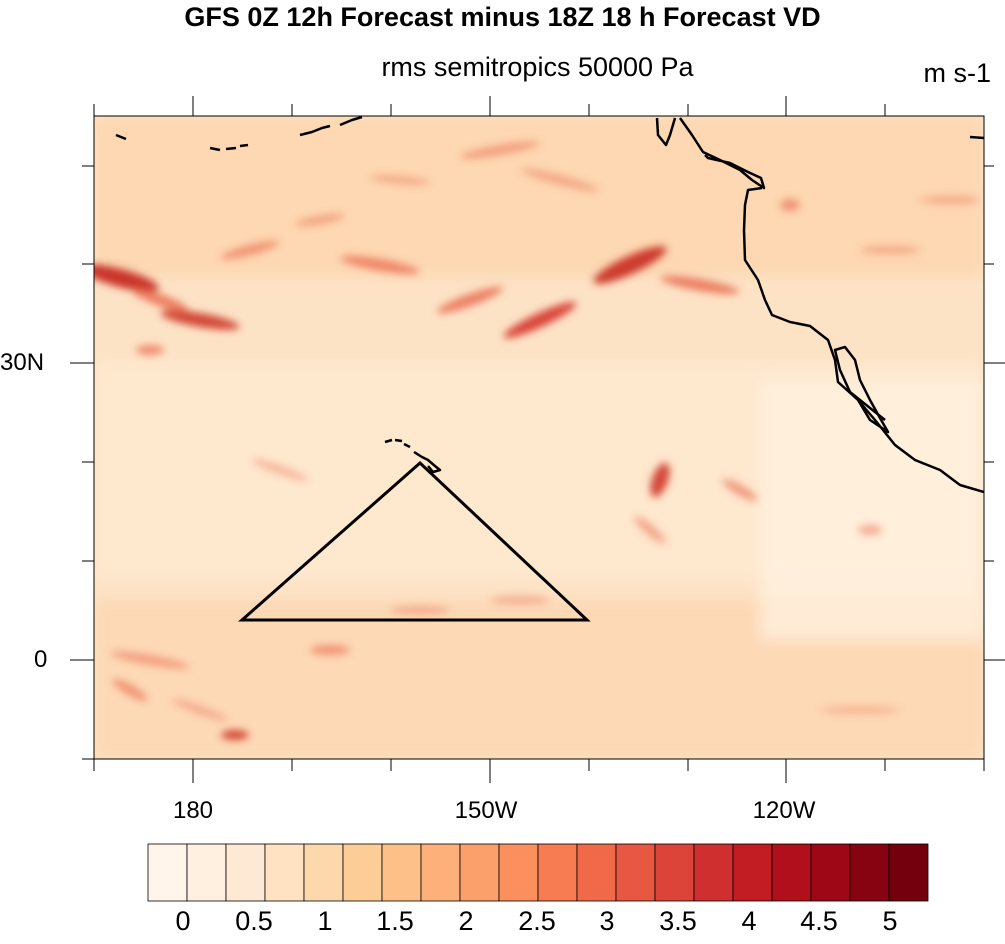 Image resolution: width=1005 pixels, height=944 pixels. What do you see at coordinates (41, 659) in the screenshot?
I see `y-label-0: 0` at bounding box center [41, 659].